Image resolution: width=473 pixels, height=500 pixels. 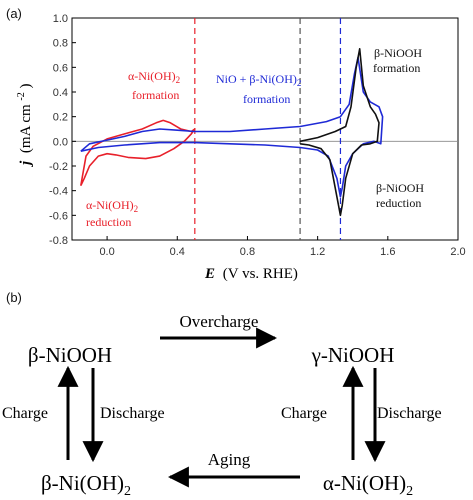 I want to click on y-tick-label: 0.6, so click(x=60, y=68).